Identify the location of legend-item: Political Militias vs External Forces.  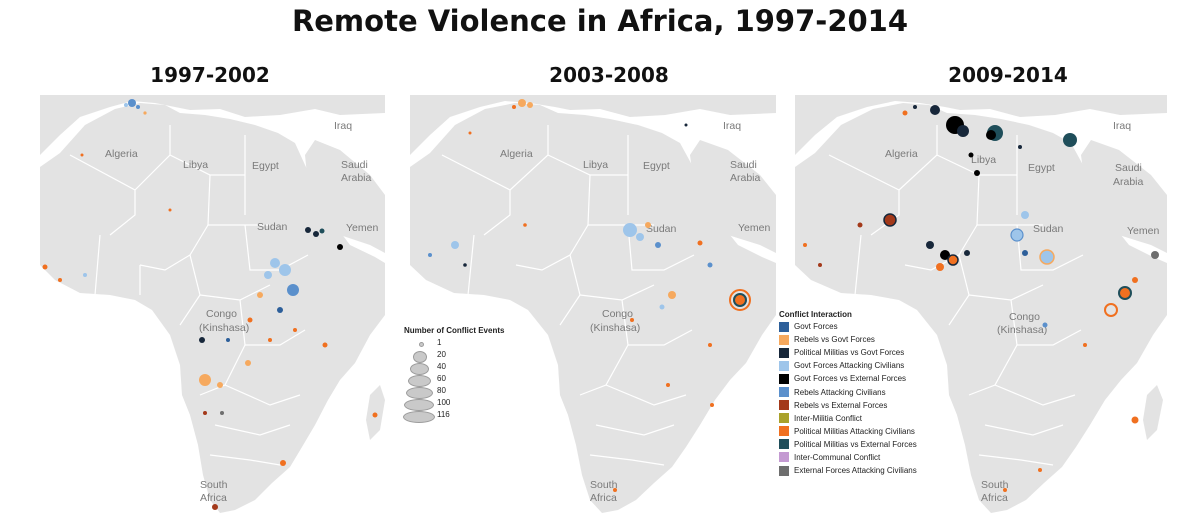
(879, 444).